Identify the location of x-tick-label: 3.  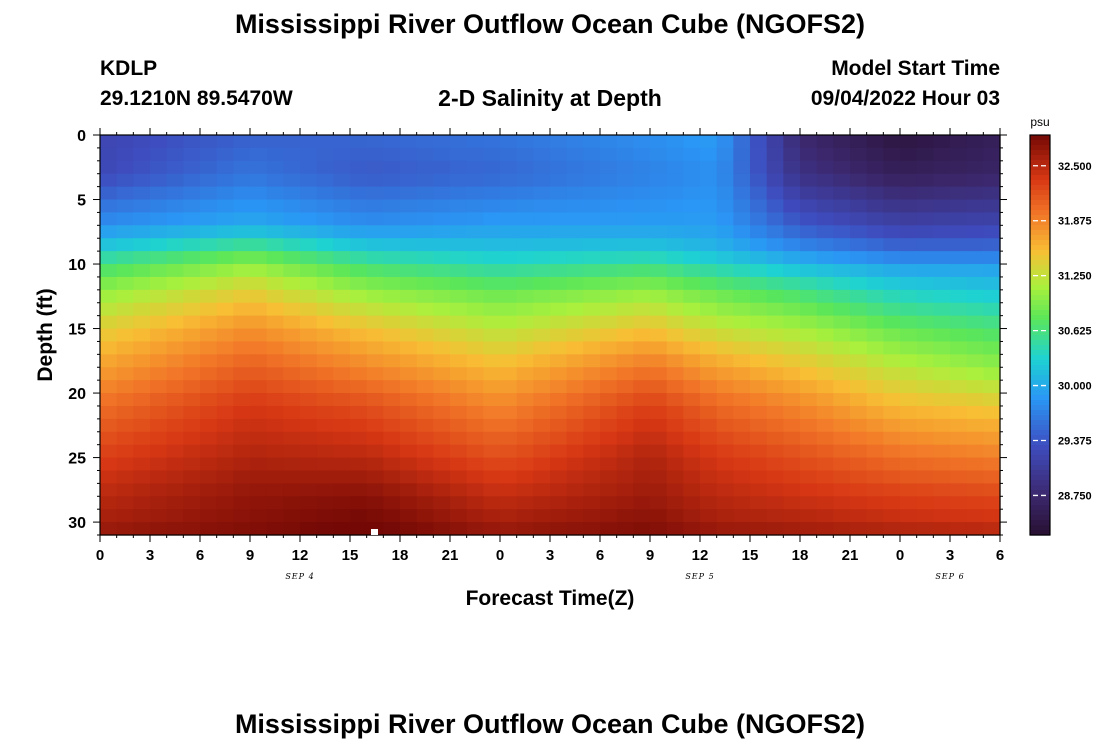
(950, 555).